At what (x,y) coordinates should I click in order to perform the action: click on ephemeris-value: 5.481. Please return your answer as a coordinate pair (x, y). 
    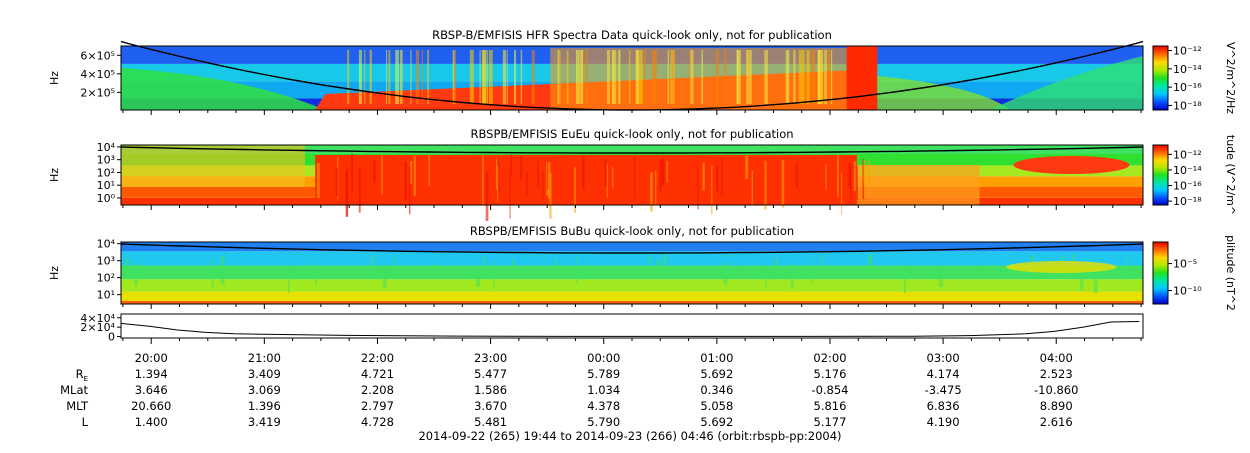
    Looking at the image, I should click on (490, 422).